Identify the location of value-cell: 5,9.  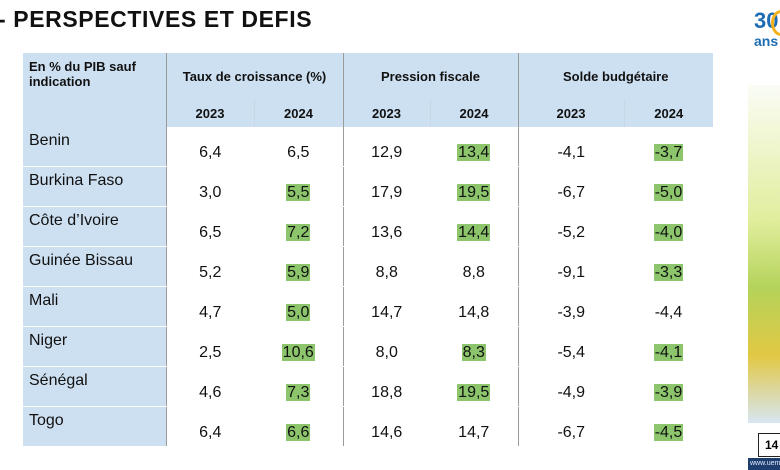
(298, 266).